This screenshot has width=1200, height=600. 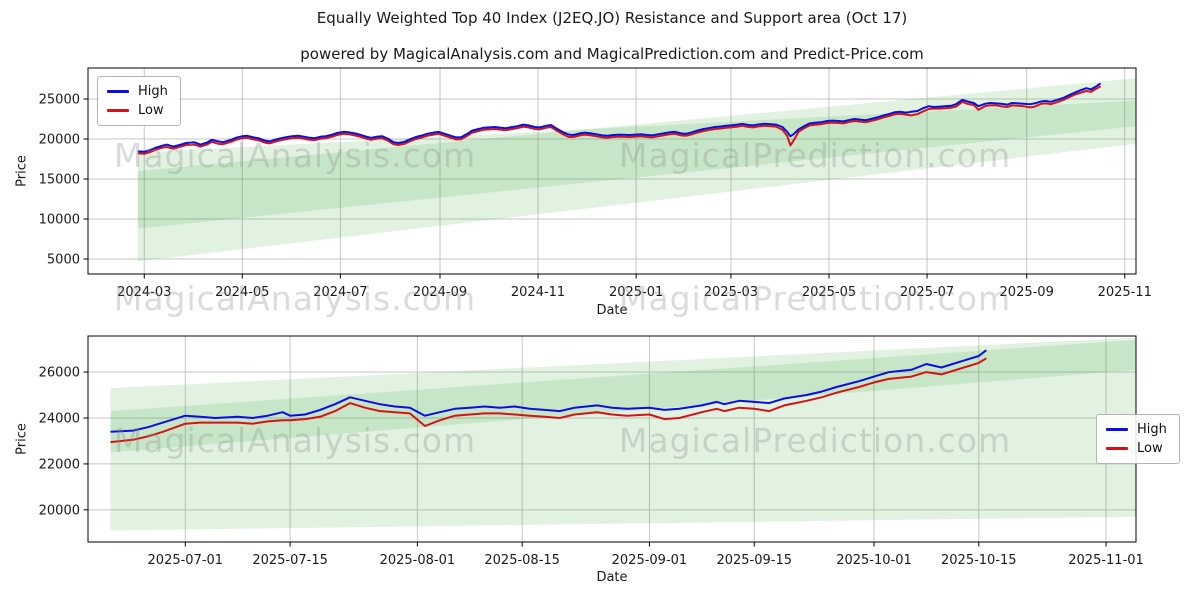 What do you see at coordinates (340, 292) in the screenshot?
I see `svg-text: 2024-07` at bounding box center [340, 292].